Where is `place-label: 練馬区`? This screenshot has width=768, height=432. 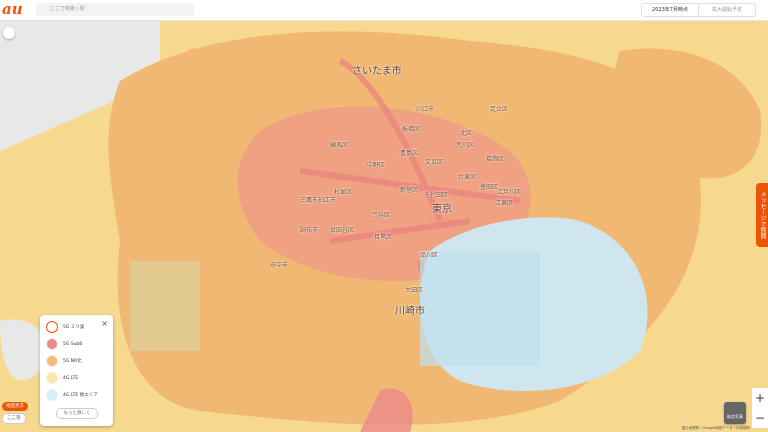
place-label: 練馬区 is located at coordinates (339, 145).